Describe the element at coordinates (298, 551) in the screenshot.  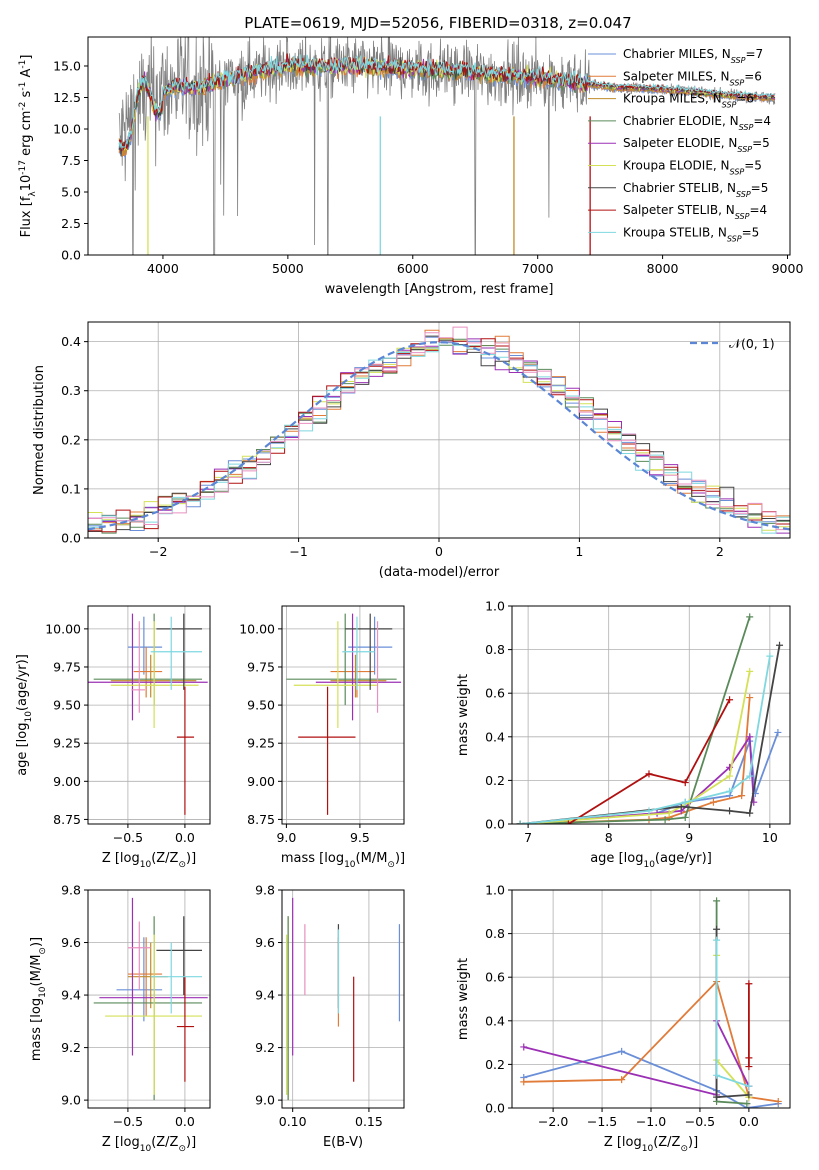
I see `x-tick-label: −1` at that location.